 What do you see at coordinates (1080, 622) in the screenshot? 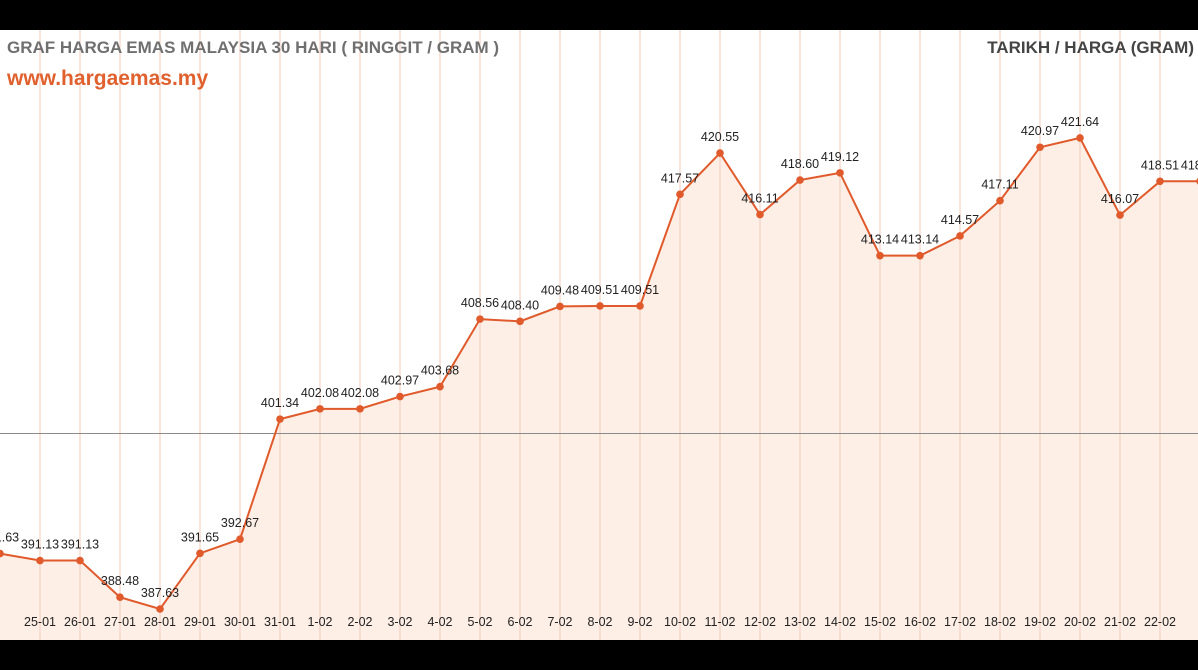
I see `x-tick-label: 20-02` at bounding box center [1080, 622].